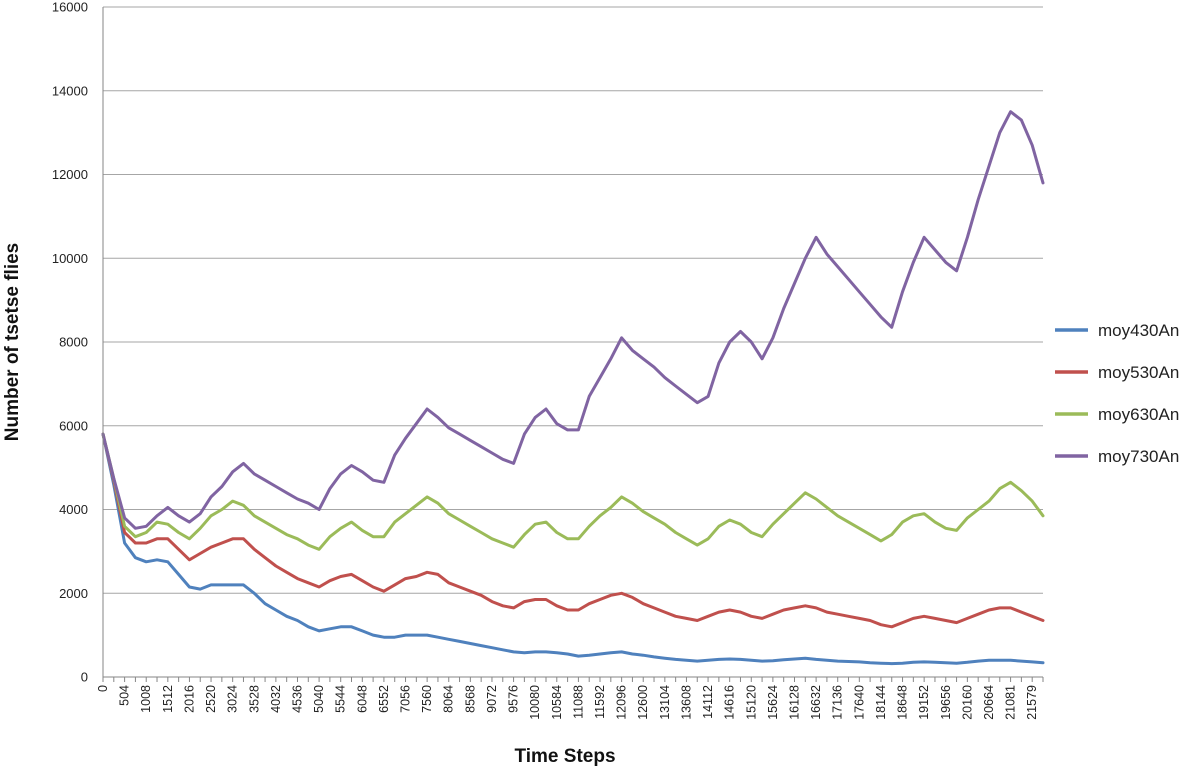  I want to click on x-tick-label: 2016, so click(189, 699).